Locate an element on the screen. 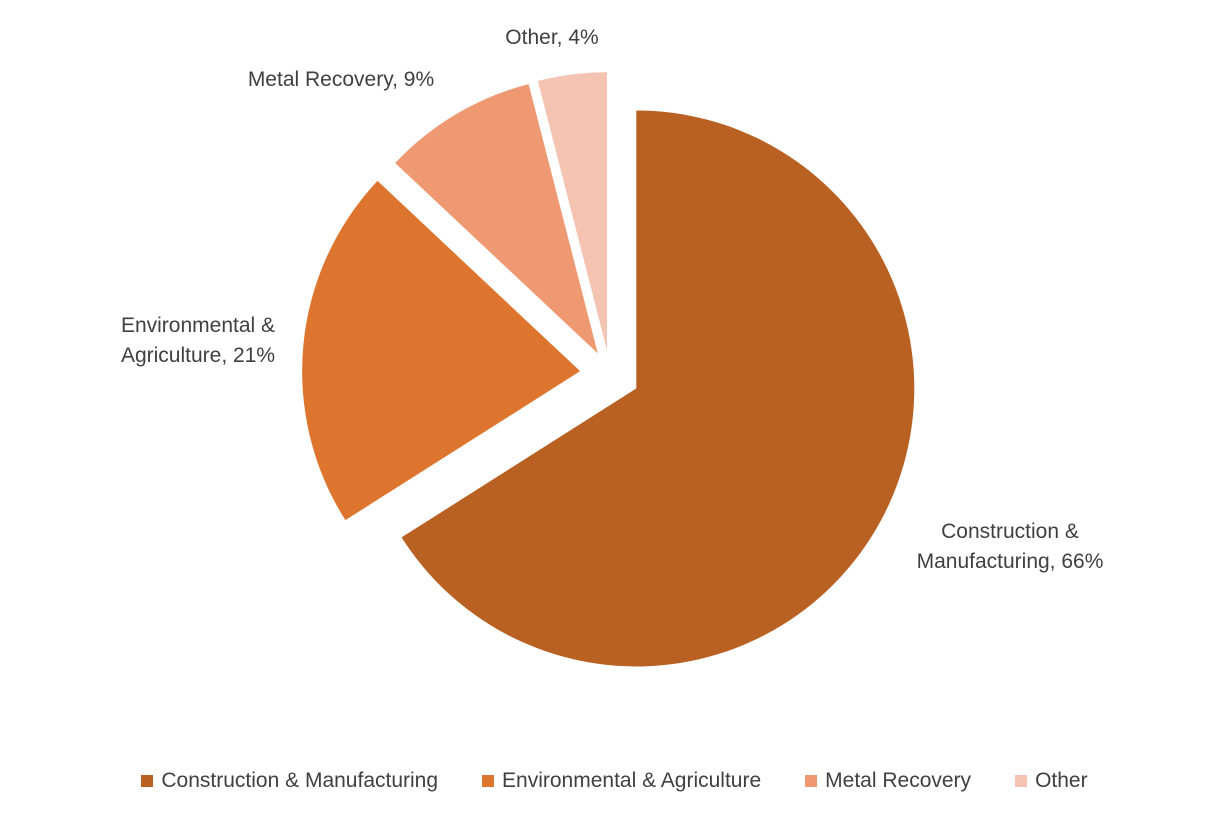 This screenshot has width=1229, height=814. data-label-line: Environmental & is located at coordinates (198, 325).